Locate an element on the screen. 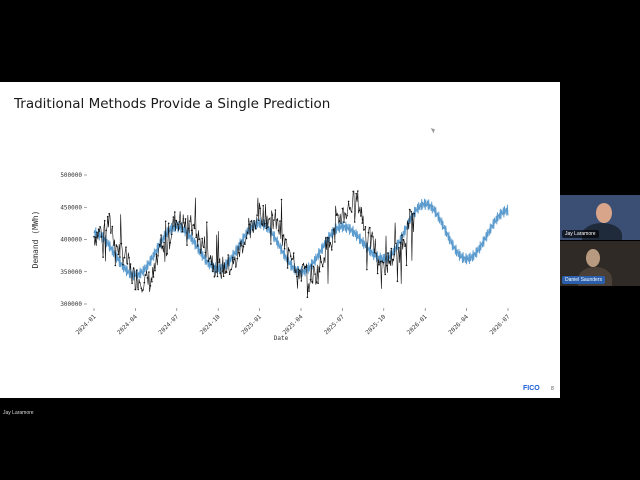 The height and width of the screenshot is (480, 640). y-tick-label: 450000 is located at coordinates (71, 207).